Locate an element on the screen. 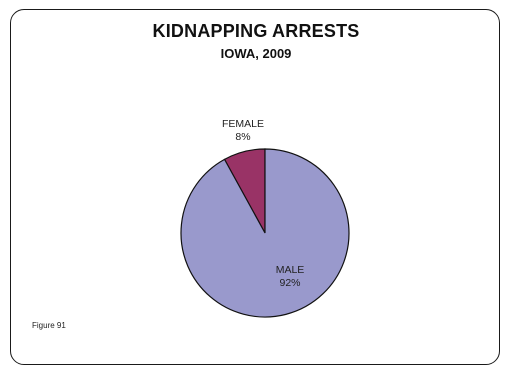  slice-percent-female: 8% is located at coordinates (242, 137).